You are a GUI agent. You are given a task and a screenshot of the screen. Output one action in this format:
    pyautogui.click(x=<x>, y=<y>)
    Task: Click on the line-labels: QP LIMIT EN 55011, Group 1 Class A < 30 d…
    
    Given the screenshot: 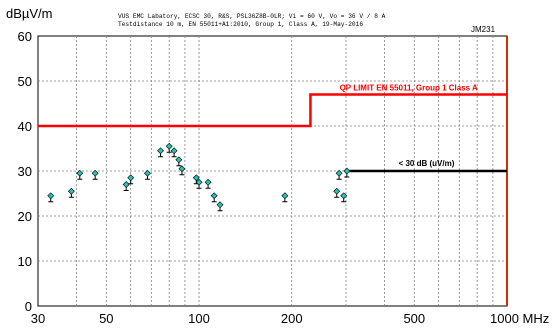 What is the action you would take?
    pyautogui.click(x=409, y=126)
    